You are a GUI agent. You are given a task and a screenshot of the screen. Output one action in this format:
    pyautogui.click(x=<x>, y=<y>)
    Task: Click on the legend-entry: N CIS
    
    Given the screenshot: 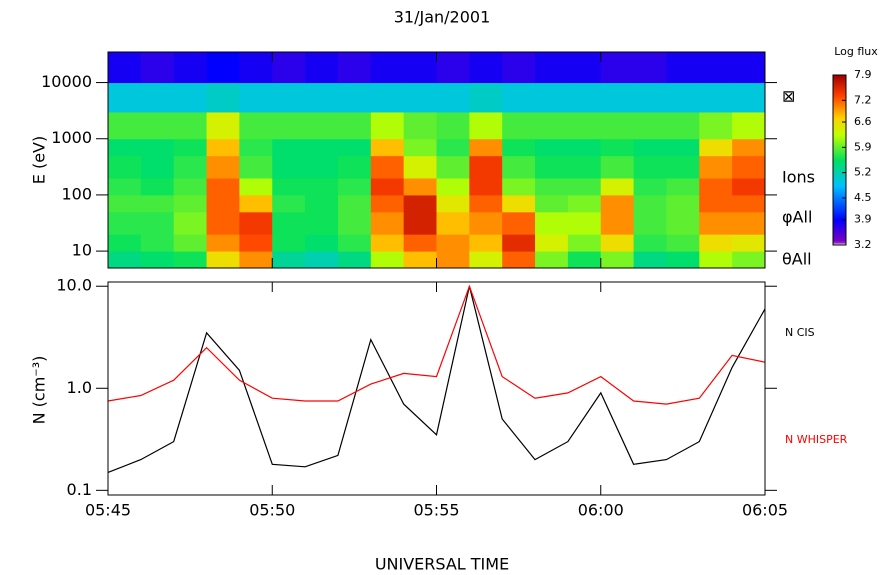 What is the action you would take?
    pyautogui.click(x=800, y=332)
    